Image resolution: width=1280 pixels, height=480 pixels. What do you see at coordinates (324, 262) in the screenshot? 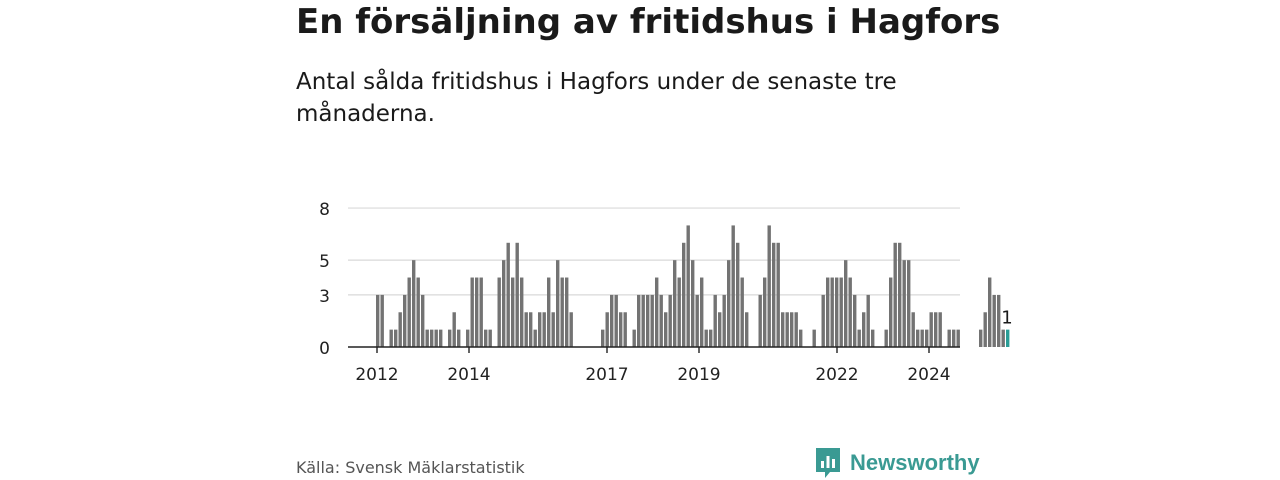
I see `y-tick-label: 5` at bounding box center [324, 262].